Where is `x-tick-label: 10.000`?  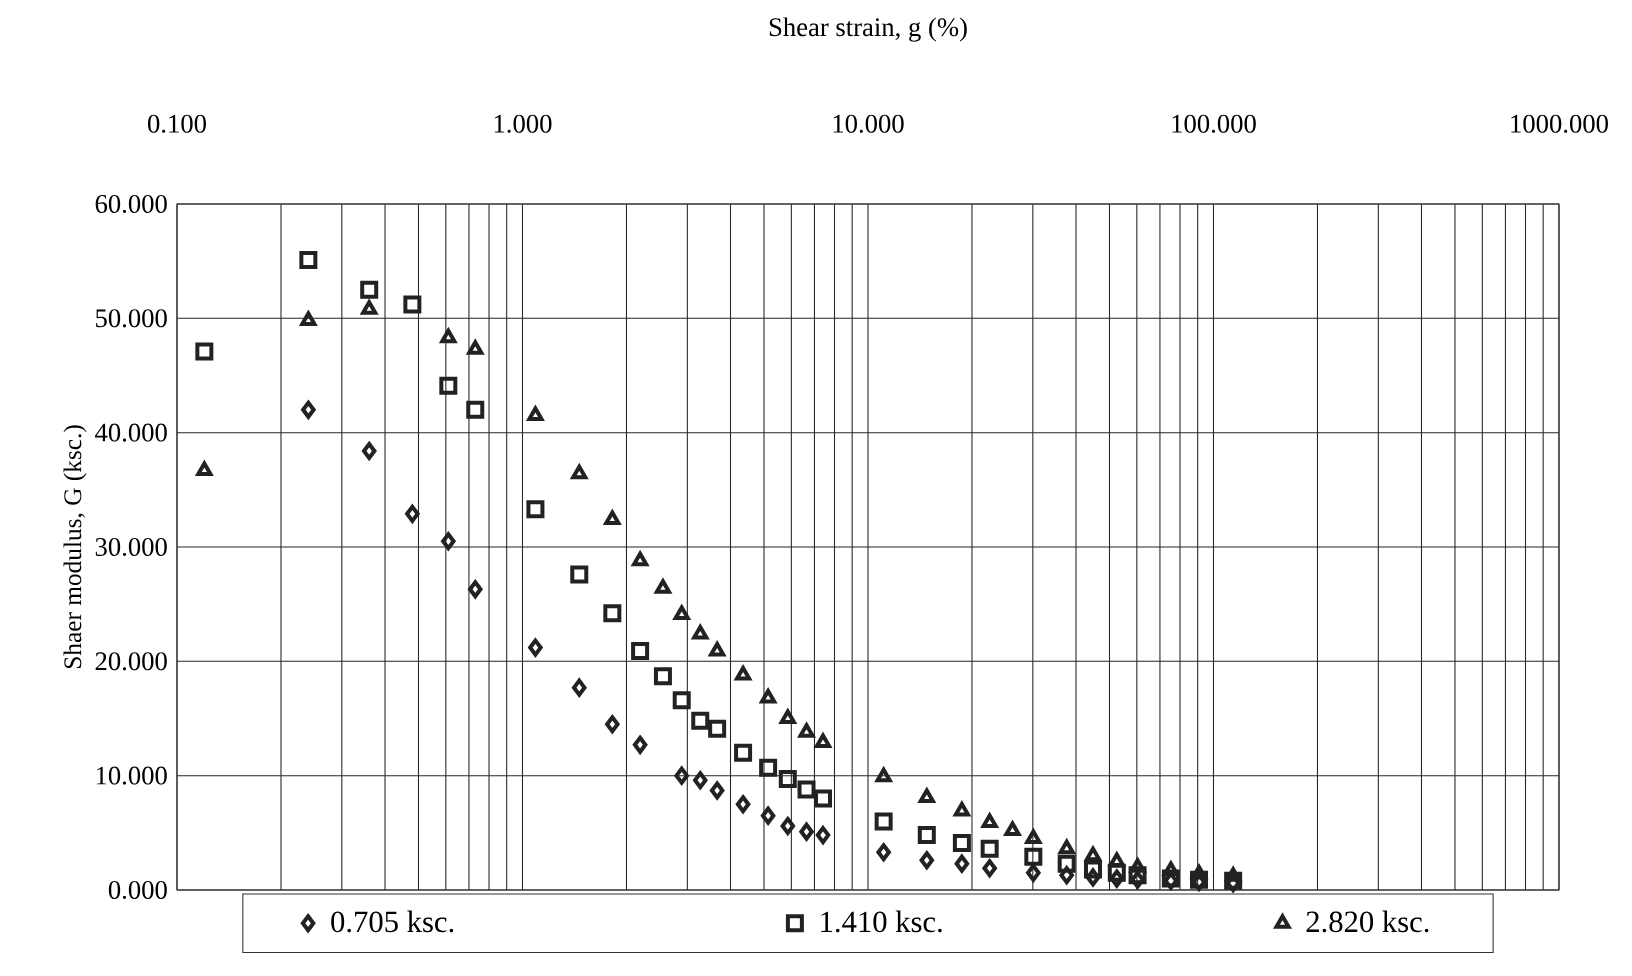 x-tick-label: 10.000 is located at coordinates (868, 123).